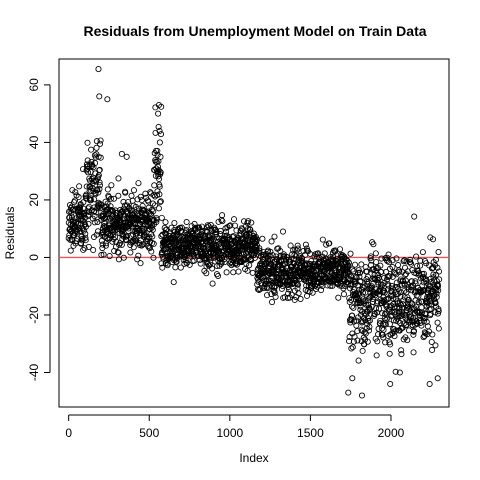 The width and height of the screenshot is (480, 480). What do you see at coordinates (39, 229) in the screenshot?
I see `y-axis: -40 -20 0 20 40 60` at bounding box center [39, 229].